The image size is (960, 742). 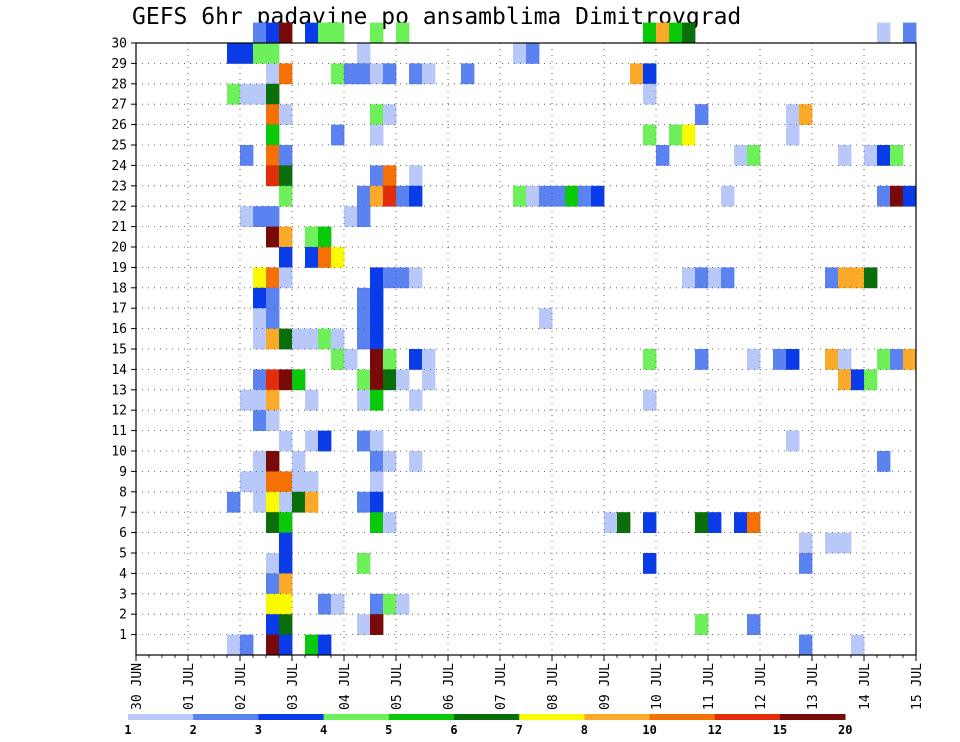 I want to click on x-tick-label: 08 JUL, so click(x=553, y=686).